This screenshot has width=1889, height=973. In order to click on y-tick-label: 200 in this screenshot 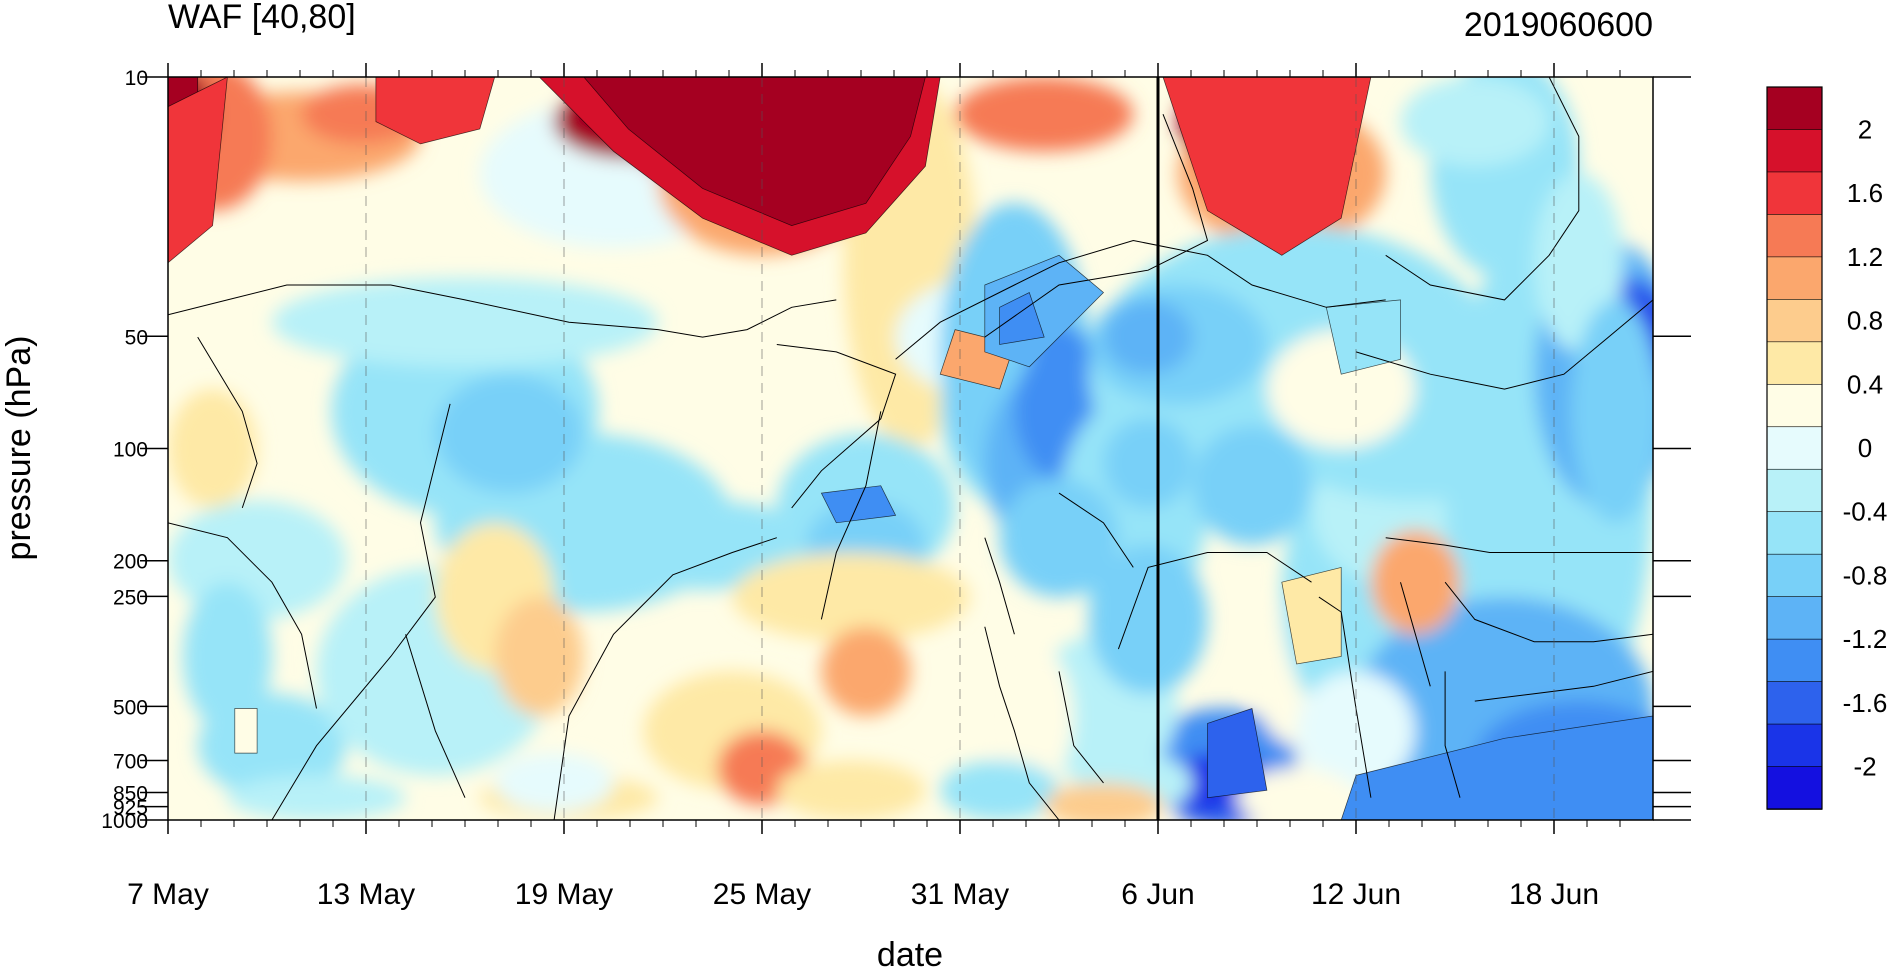, I will do `click(130, 562)`.